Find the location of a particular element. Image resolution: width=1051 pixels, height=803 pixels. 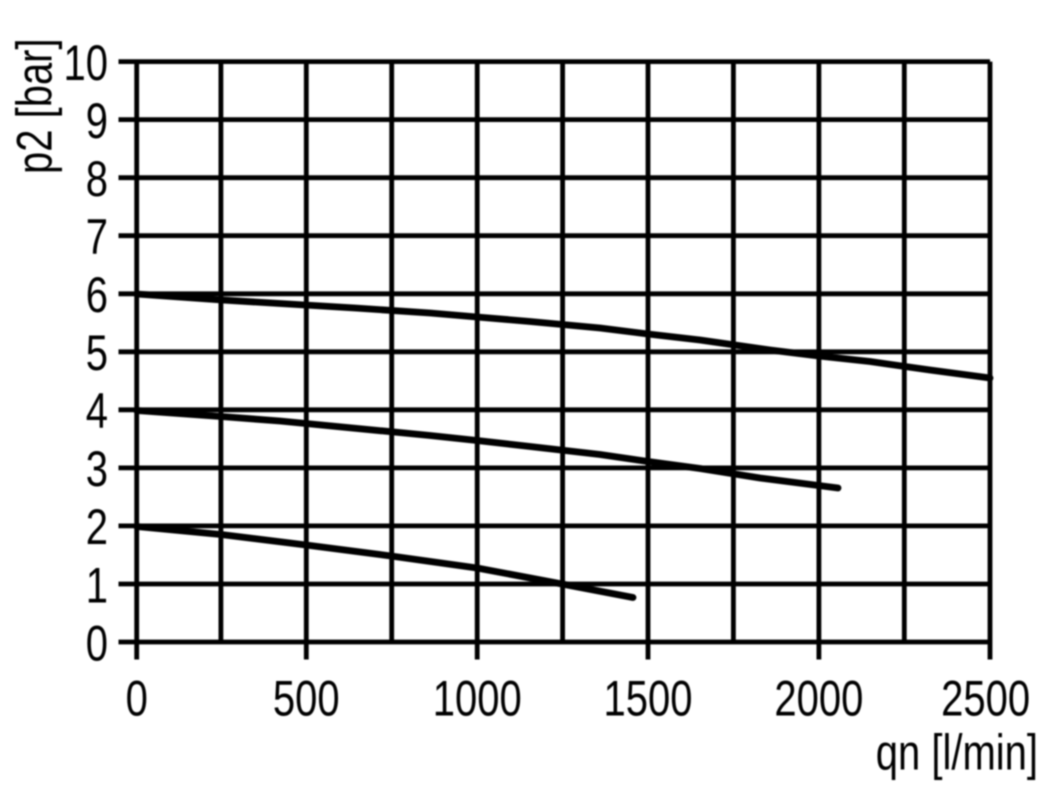

svg-text: qn [l/min] is located at coordinates (957, 752).